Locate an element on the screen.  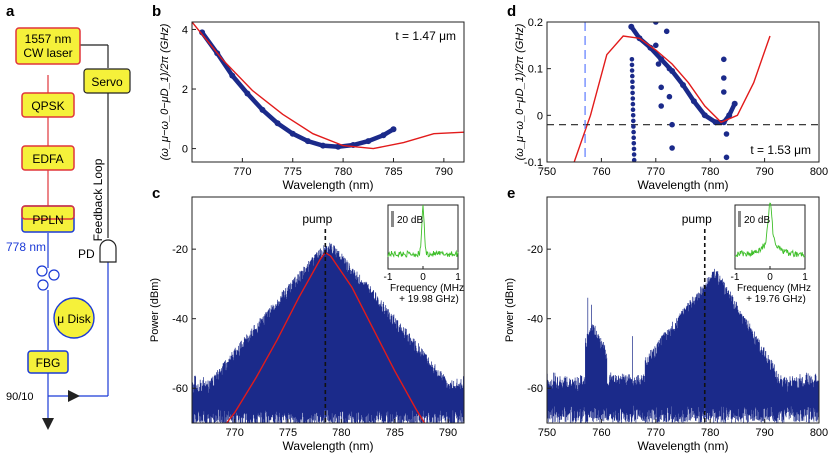
x-tick-label: 800 is located at coordinates (819, 172).